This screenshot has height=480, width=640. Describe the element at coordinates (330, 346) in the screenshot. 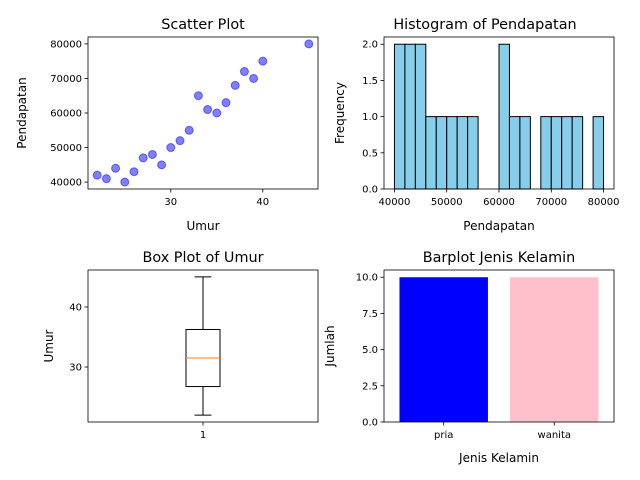

I see `barplot-ylabel: Jumlah` at that location.